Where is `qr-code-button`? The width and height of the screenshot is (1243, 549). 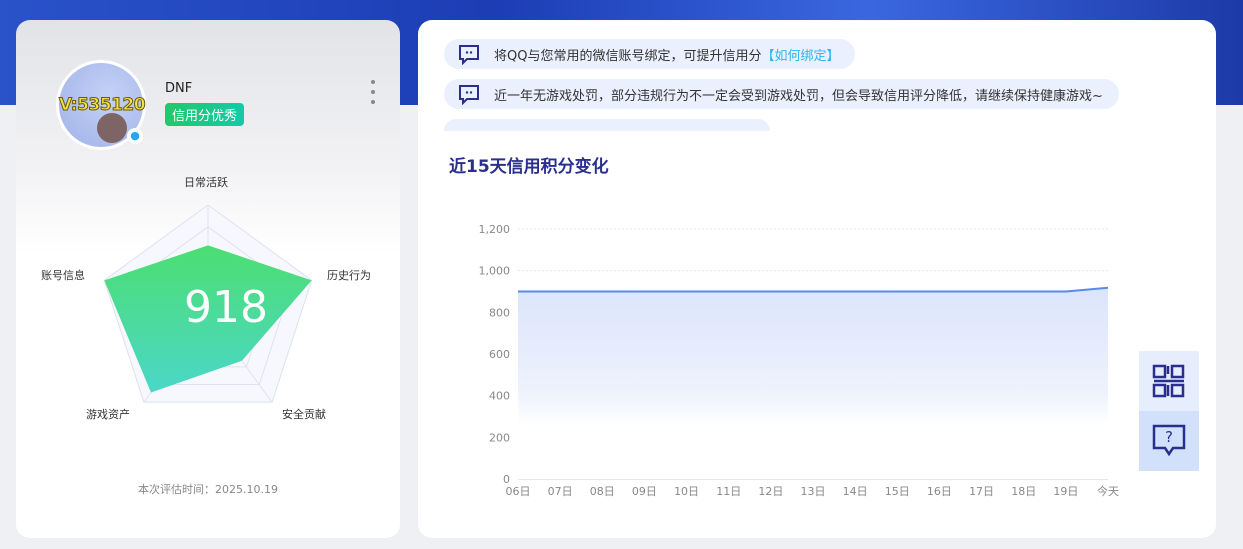
qr-code-button is located at coordinates (1169, 381).